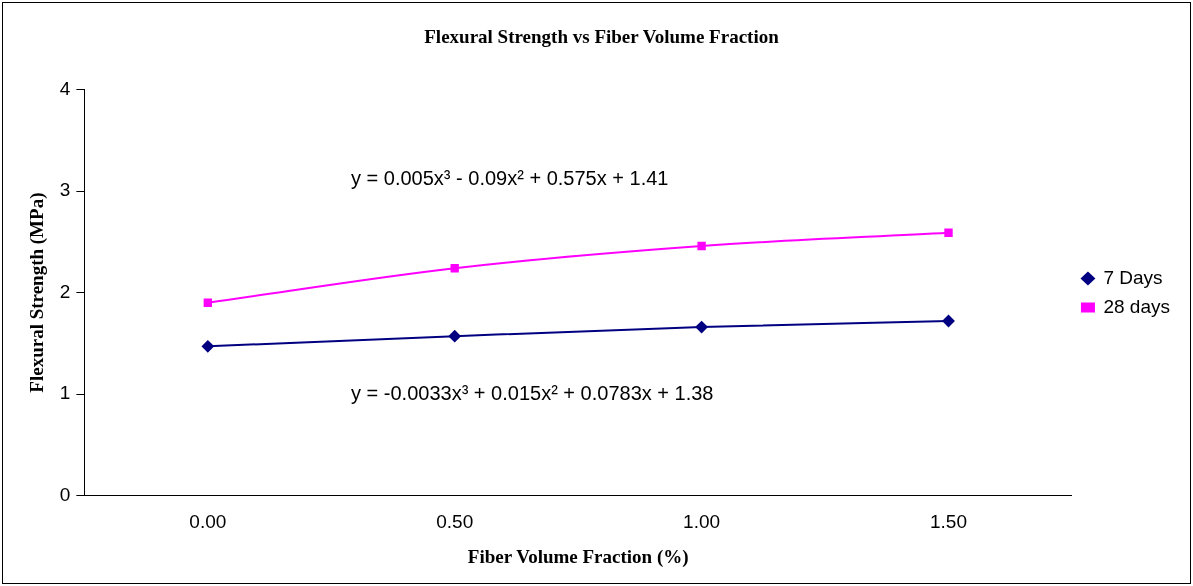  I want to click on x-tick-label: 1.00, so click(702, 522).